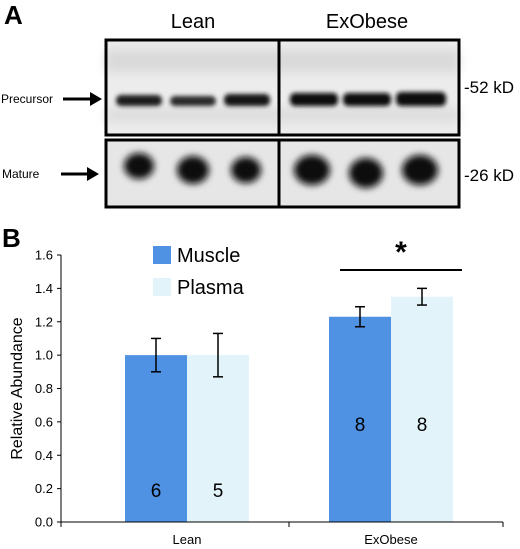  I want to click on n-label-muscle-exobese: 8, so click(360, 425).